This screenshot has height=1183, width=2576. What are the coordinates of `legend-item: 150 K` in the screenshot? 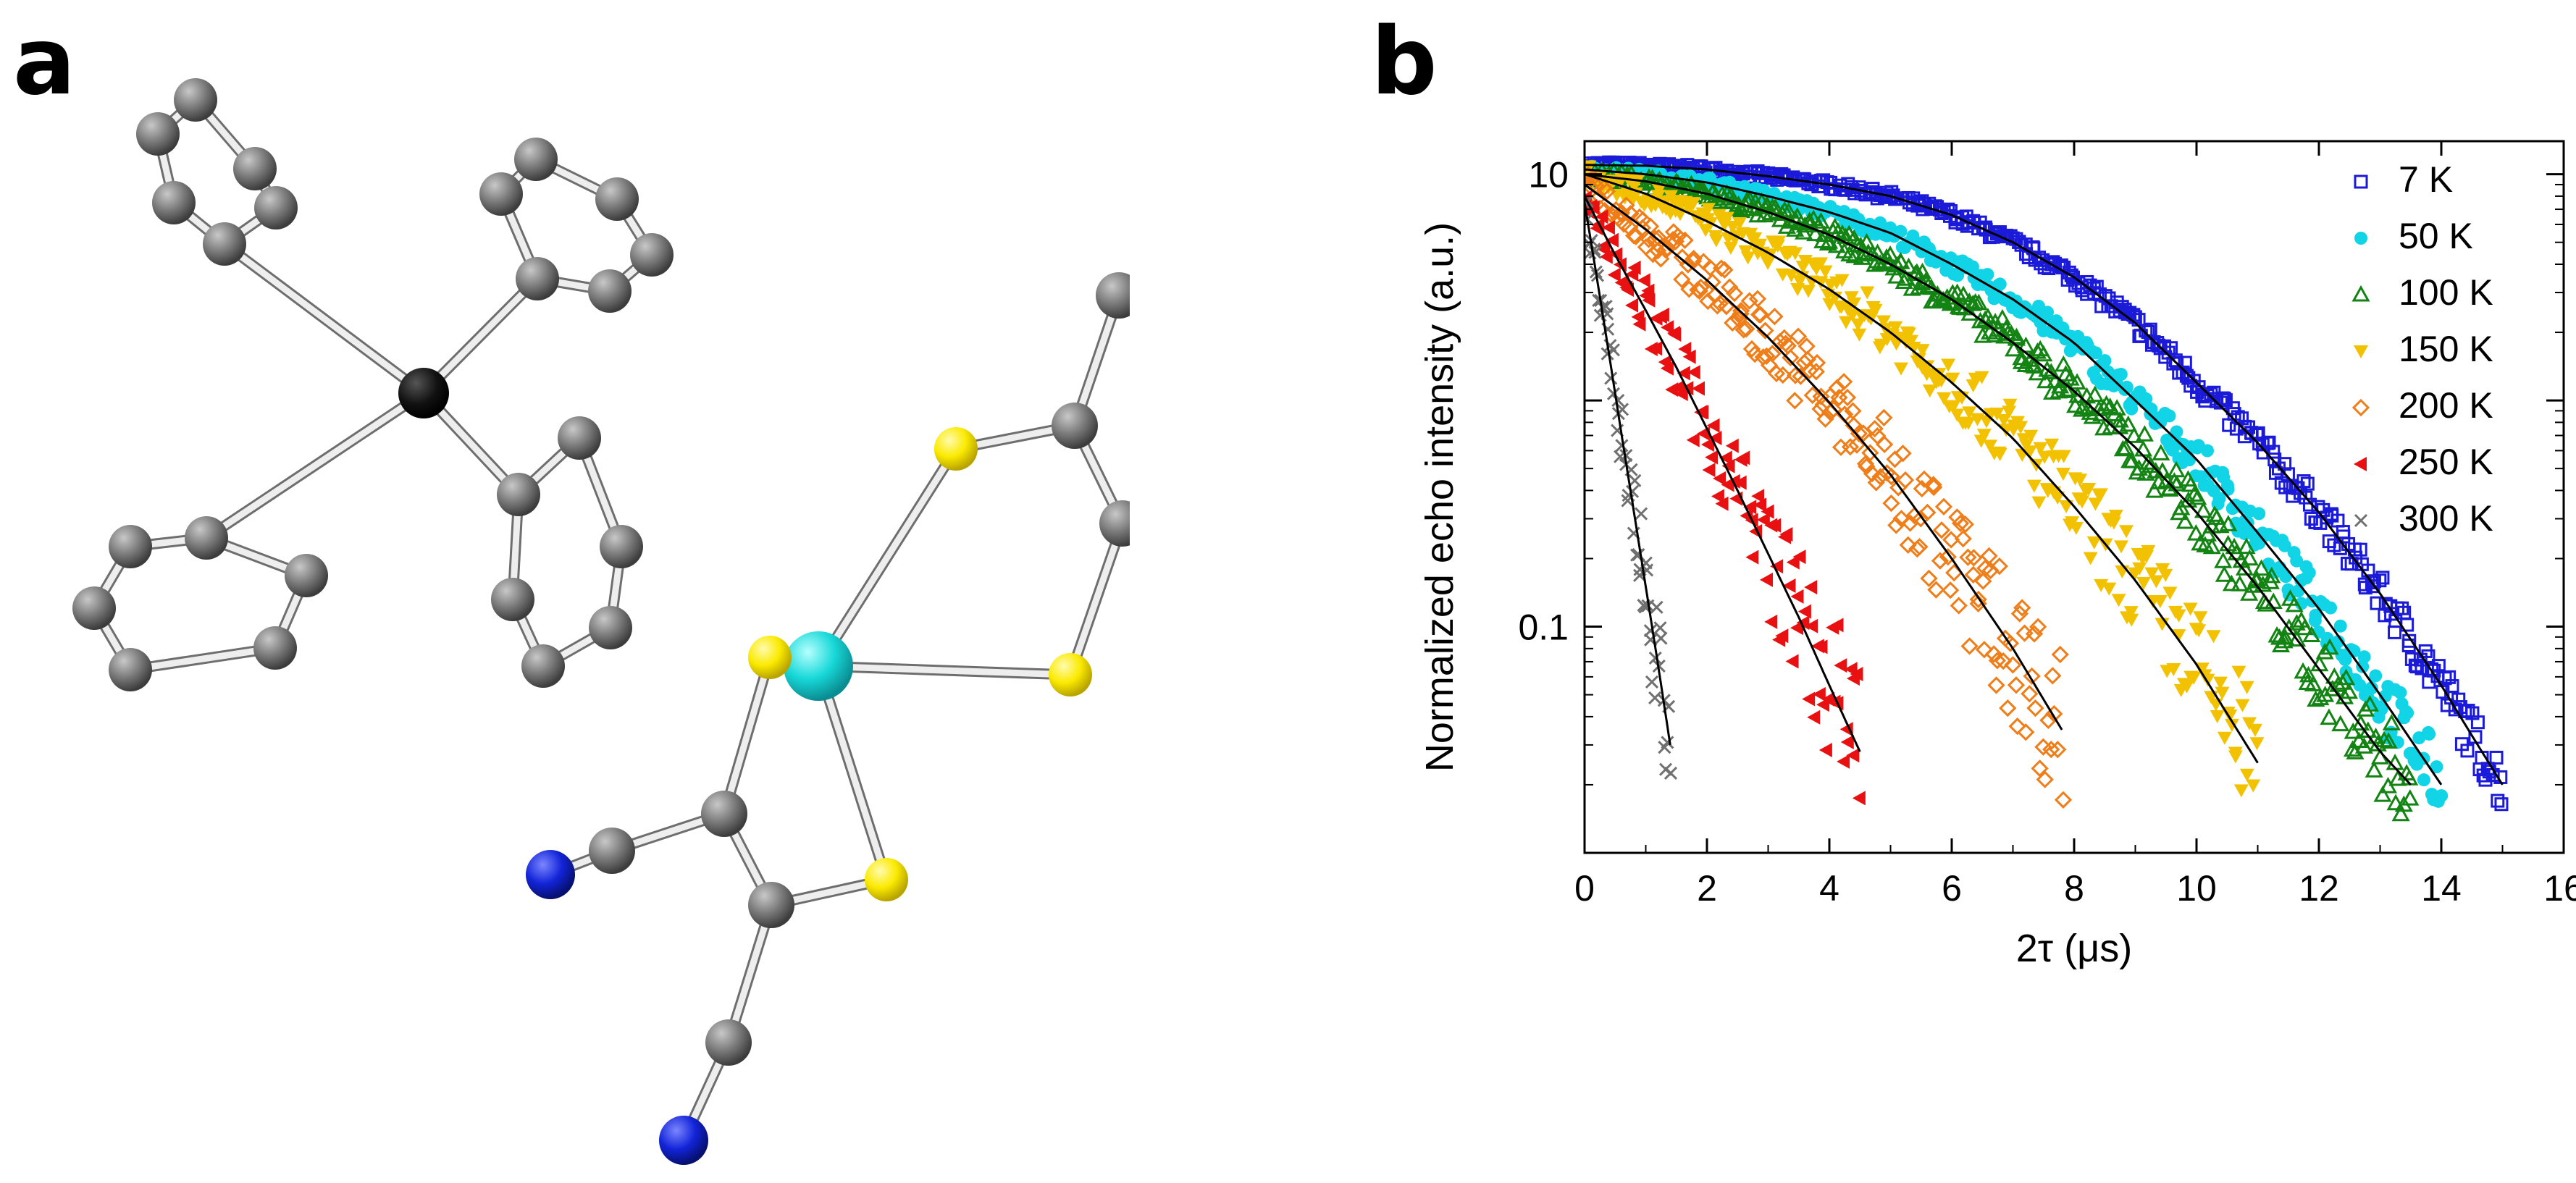 It's located at (2423, 349).